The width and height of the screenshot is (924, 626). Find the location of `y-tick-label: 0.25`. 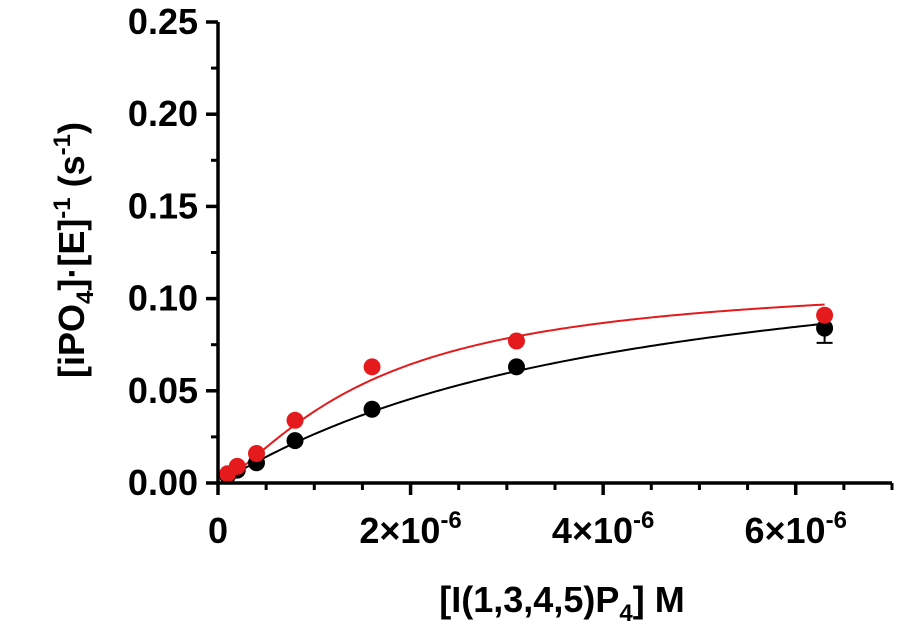

y-tick-label: 0.25 is located at coordinates (163, 21).